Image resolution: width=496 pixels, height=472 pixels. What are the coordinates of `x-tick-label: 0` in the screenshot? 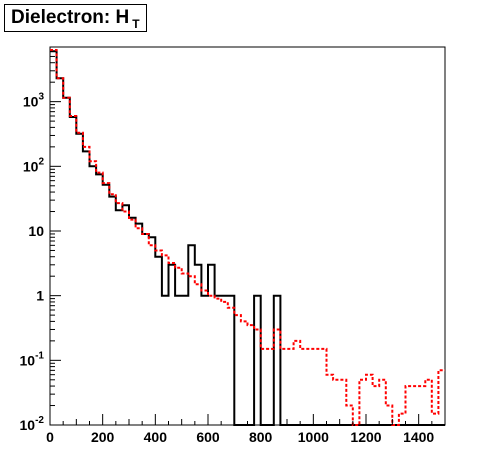 It's located at (50, 437).